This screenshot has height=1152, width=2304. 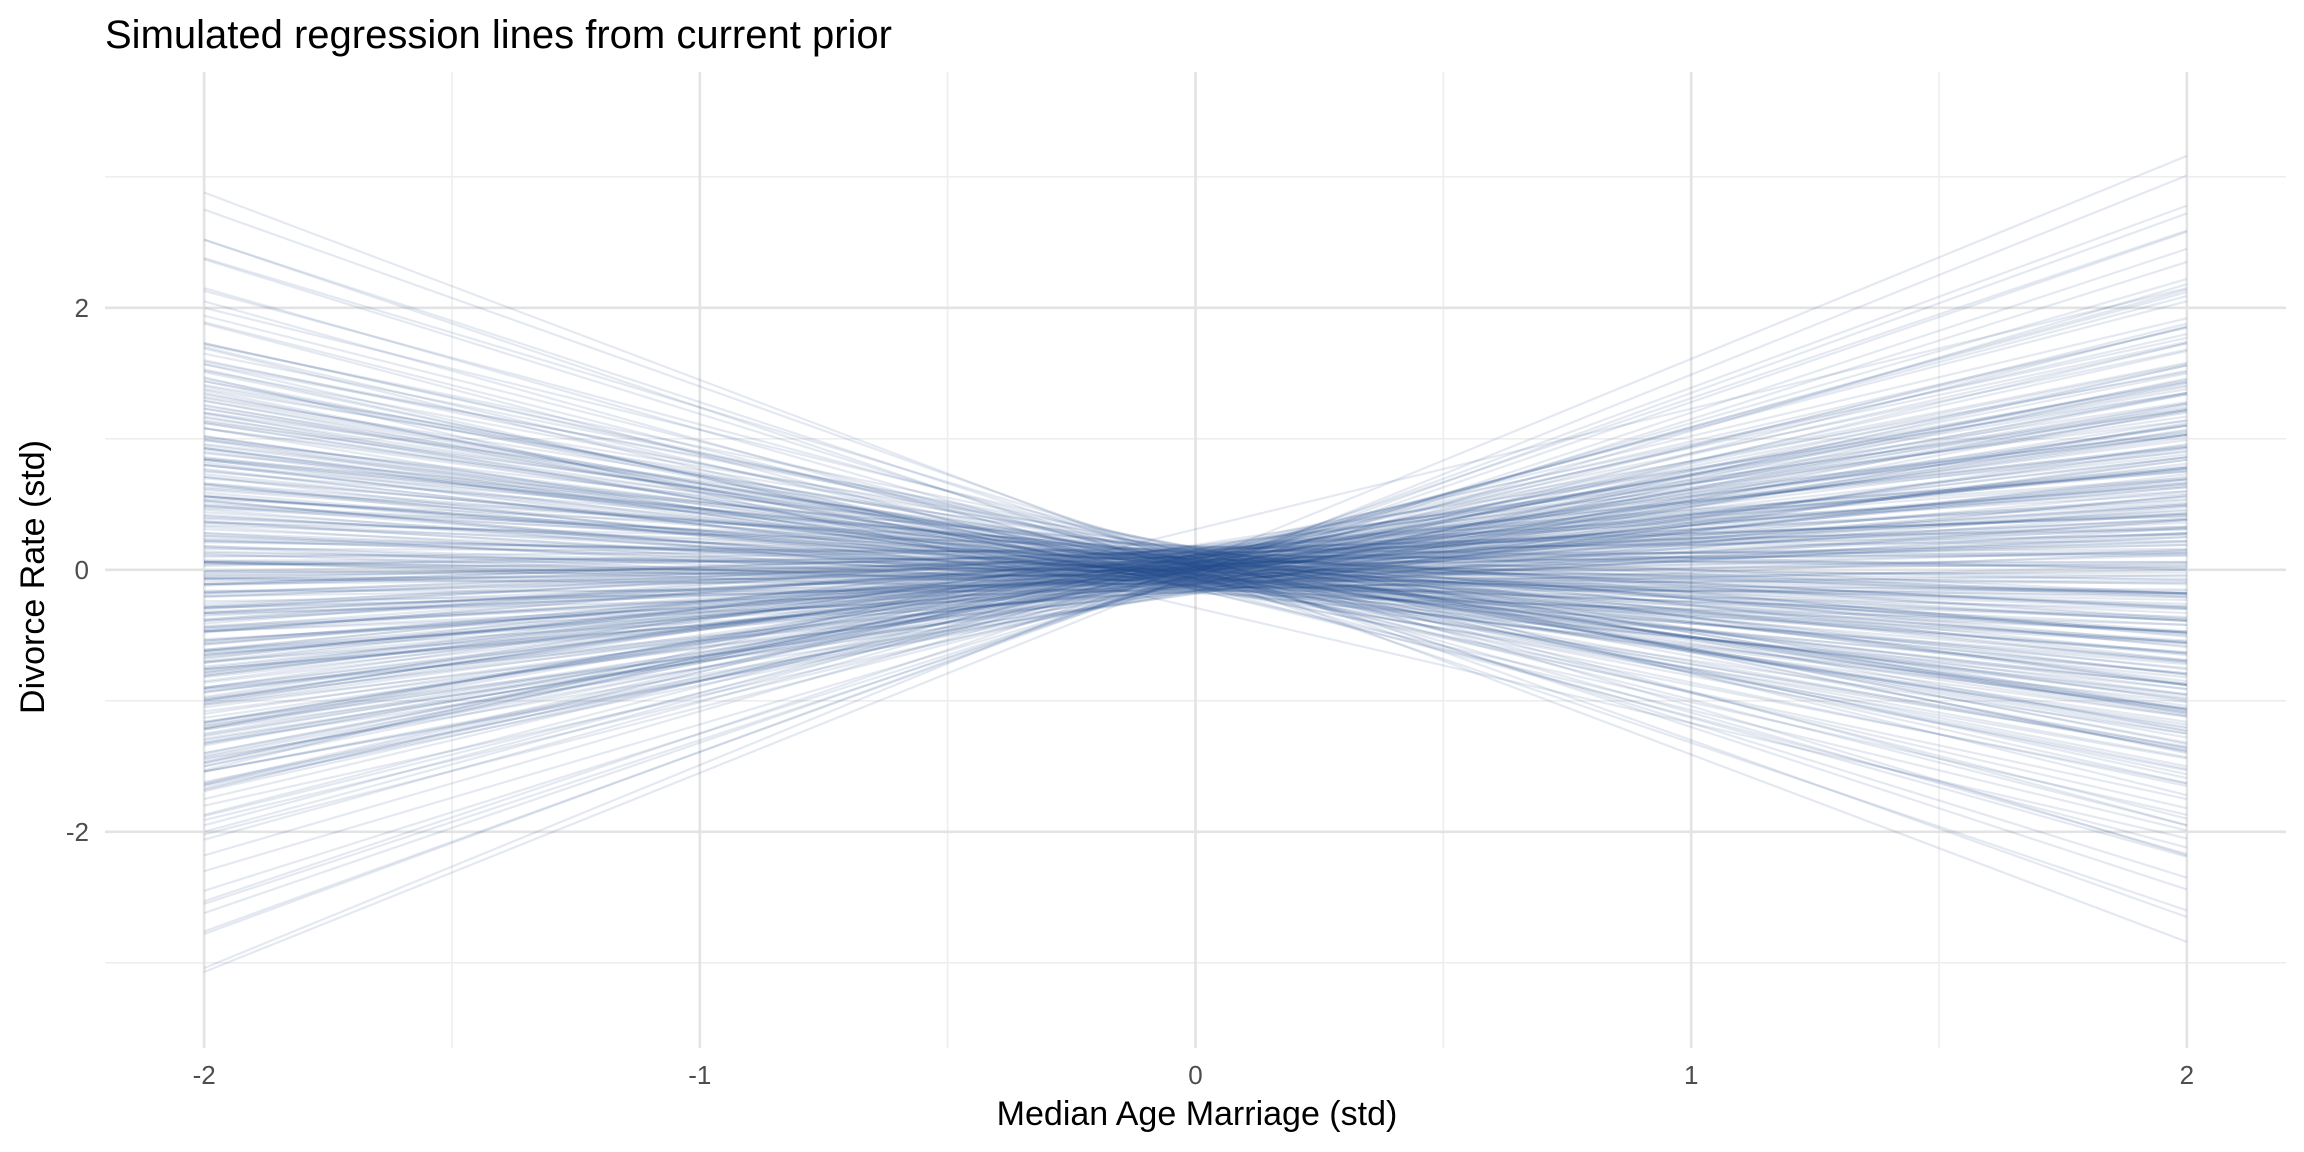 What do you see at coordinates (77, 832) in the screenshot?
I see `y-tick-label: -2` at bounding box center [77, 832].